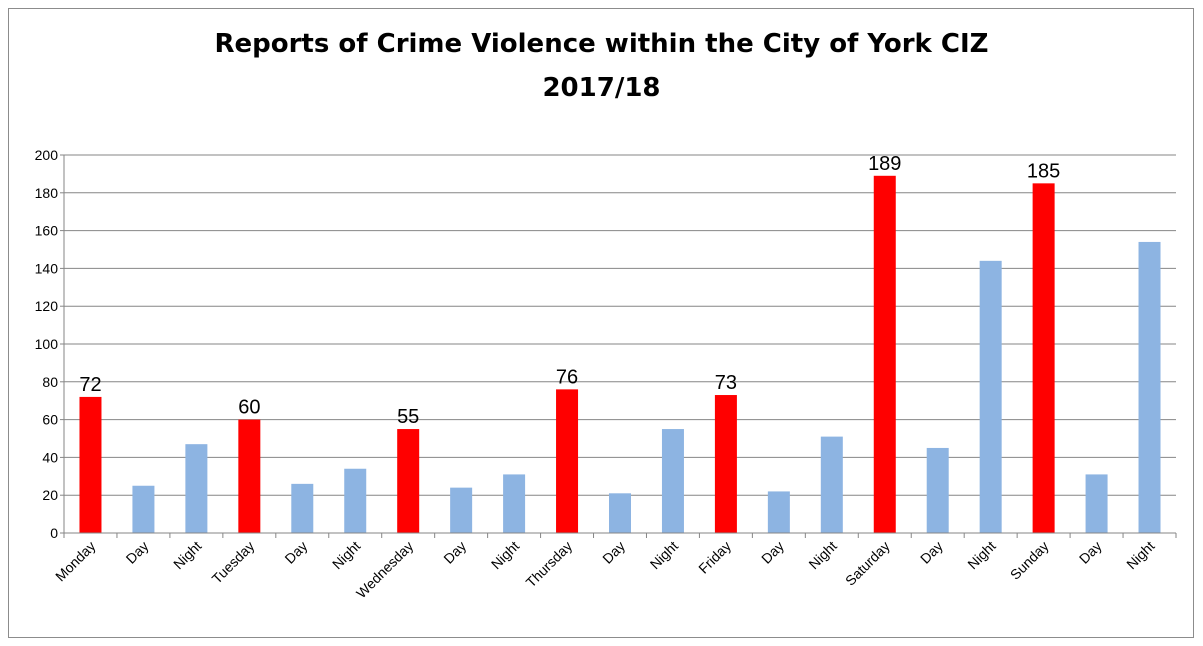 The height and width of the screenshot is (646, 1203). Describe the element at coordinates (47, 268) in the screenshot. I see `y-tick-label: 140` at that location.